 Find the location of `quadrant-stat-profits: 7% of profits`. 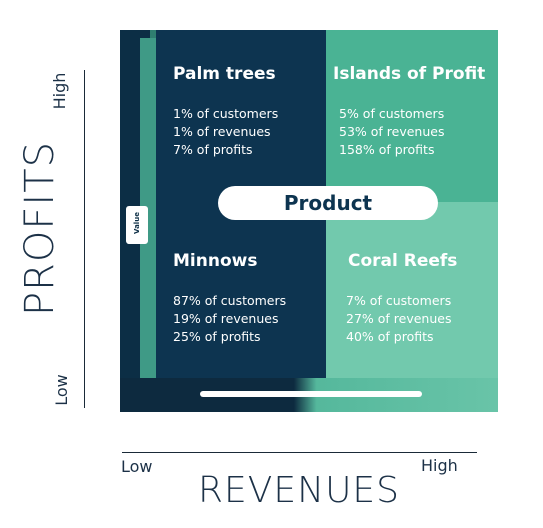

quadrant-stat-profits: 7% of profits is located at coordinates (213, 149).